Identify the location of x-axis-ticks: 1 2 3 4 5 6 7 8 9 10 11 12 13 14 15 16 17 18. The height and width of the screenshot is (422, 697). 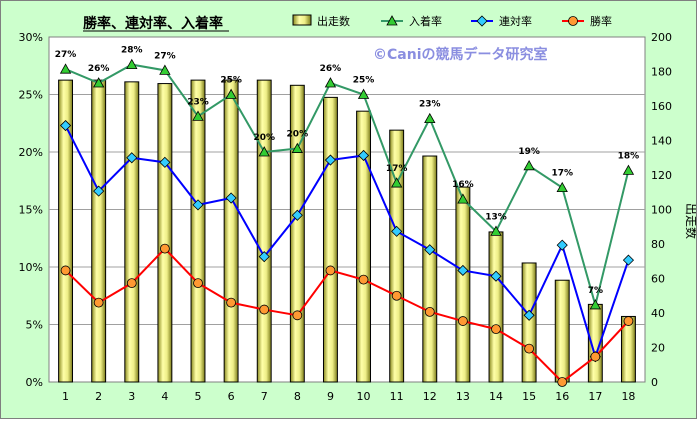
(348, 396).